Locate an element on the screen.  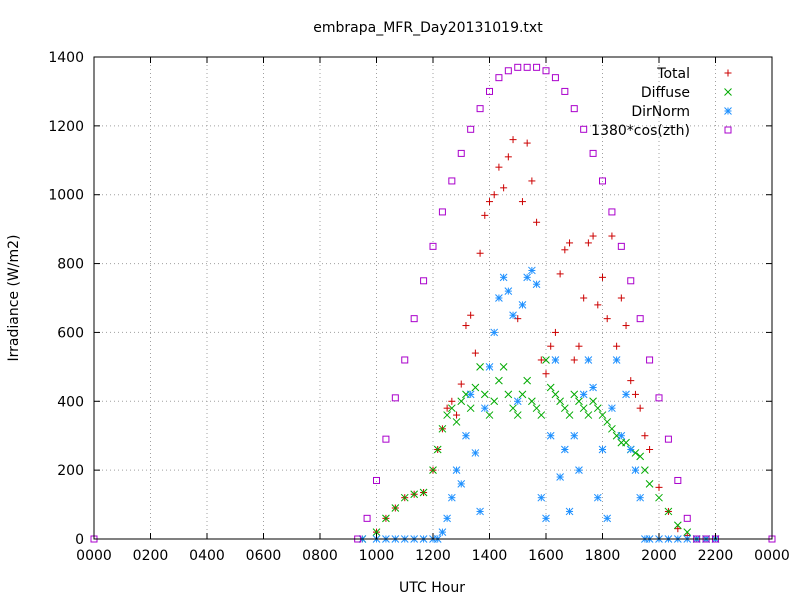
legend-label: Diffuse is located at coordinates (665, 93).